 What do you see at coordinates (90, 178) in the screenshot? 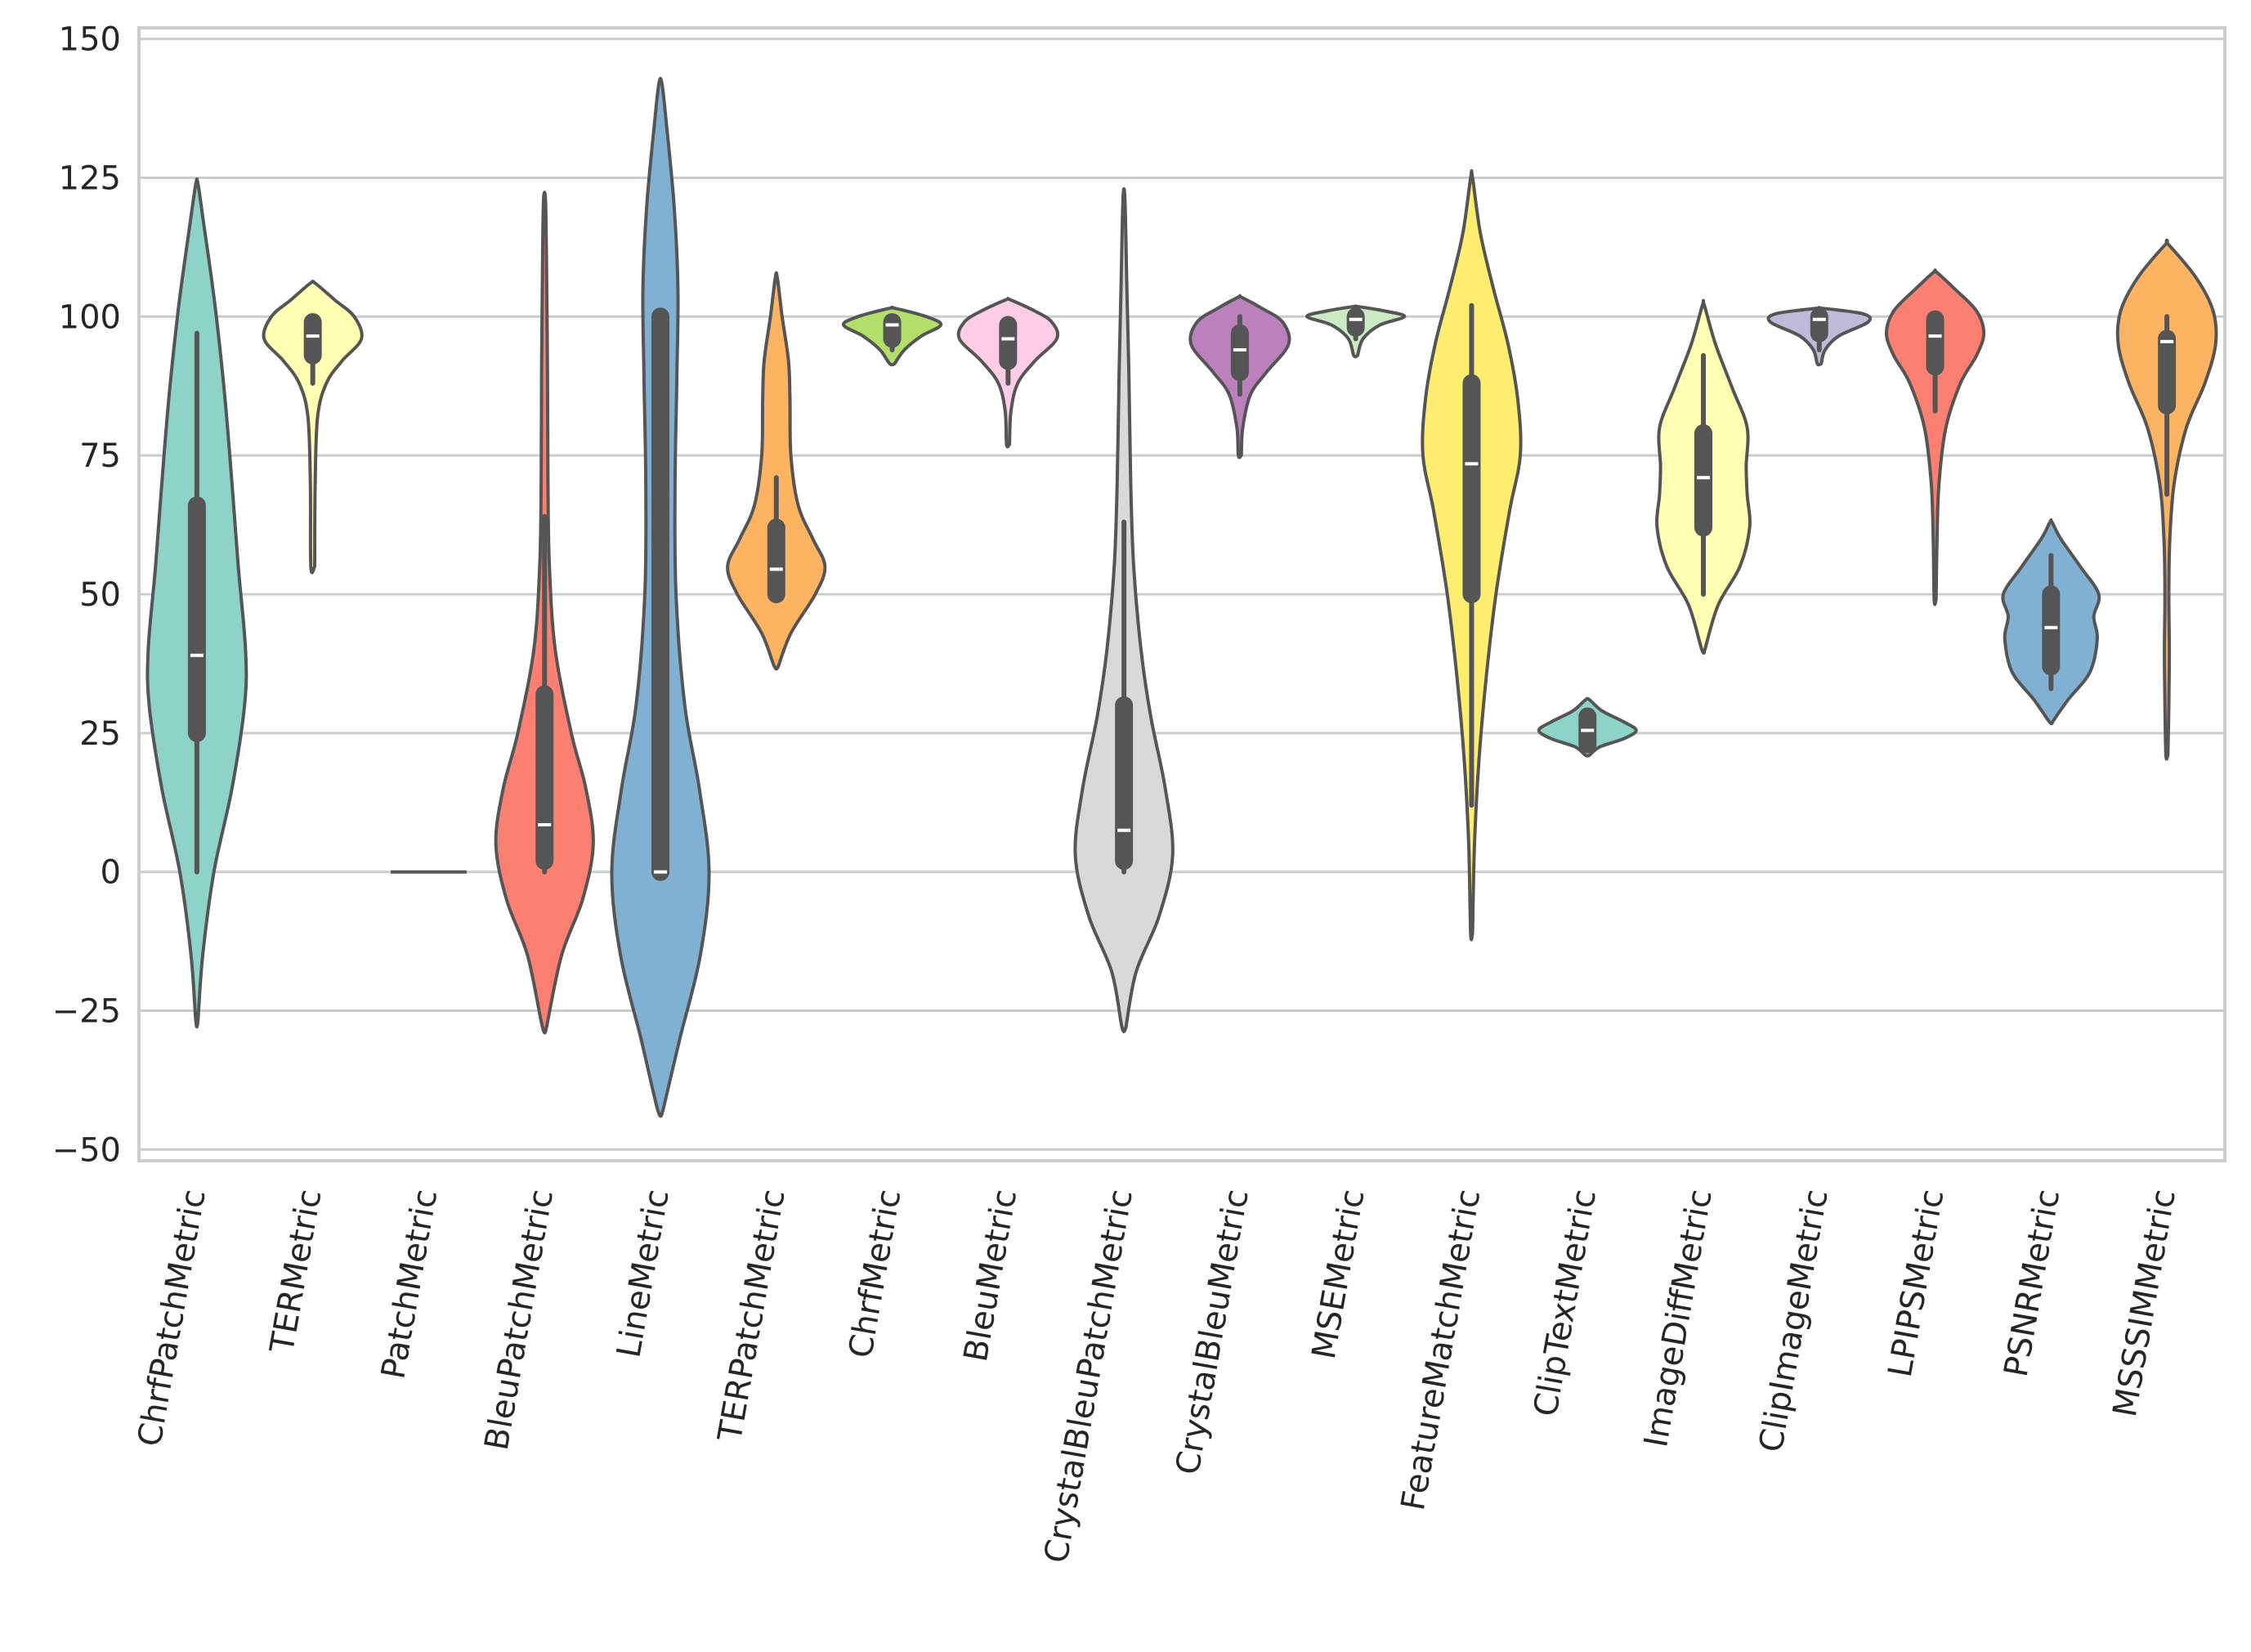
I see `y-tick-label: 125` at bounding box center [90, 178].